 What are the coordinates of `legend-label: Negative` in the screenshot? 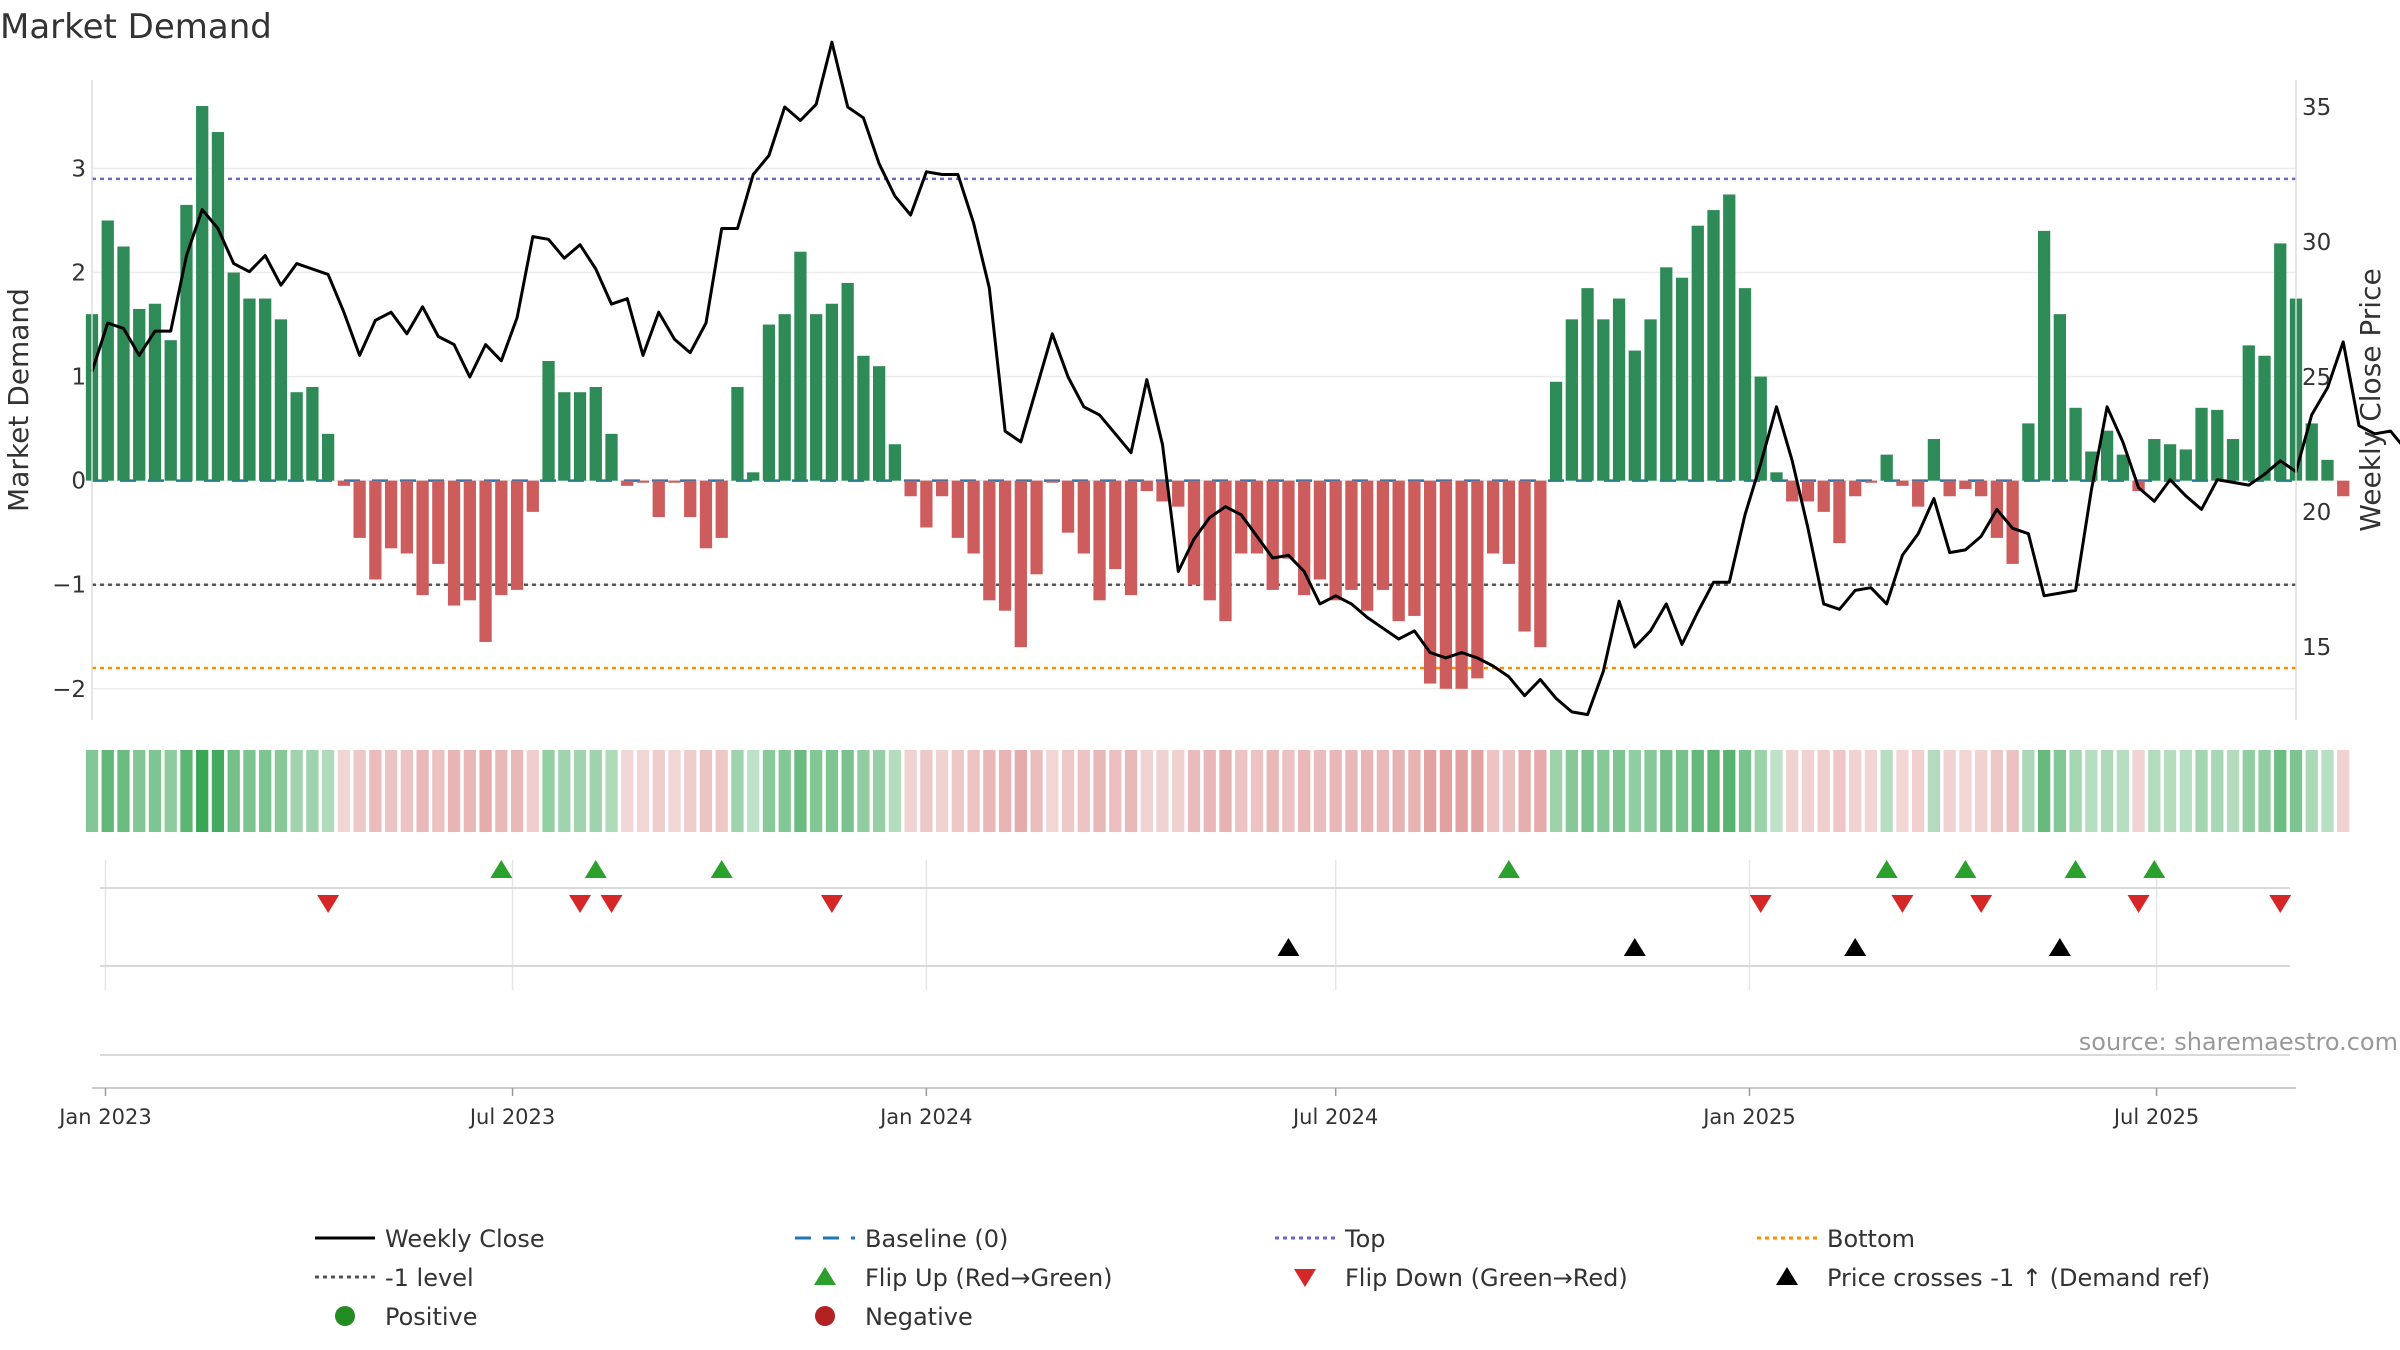 It's located at (919, 1317).